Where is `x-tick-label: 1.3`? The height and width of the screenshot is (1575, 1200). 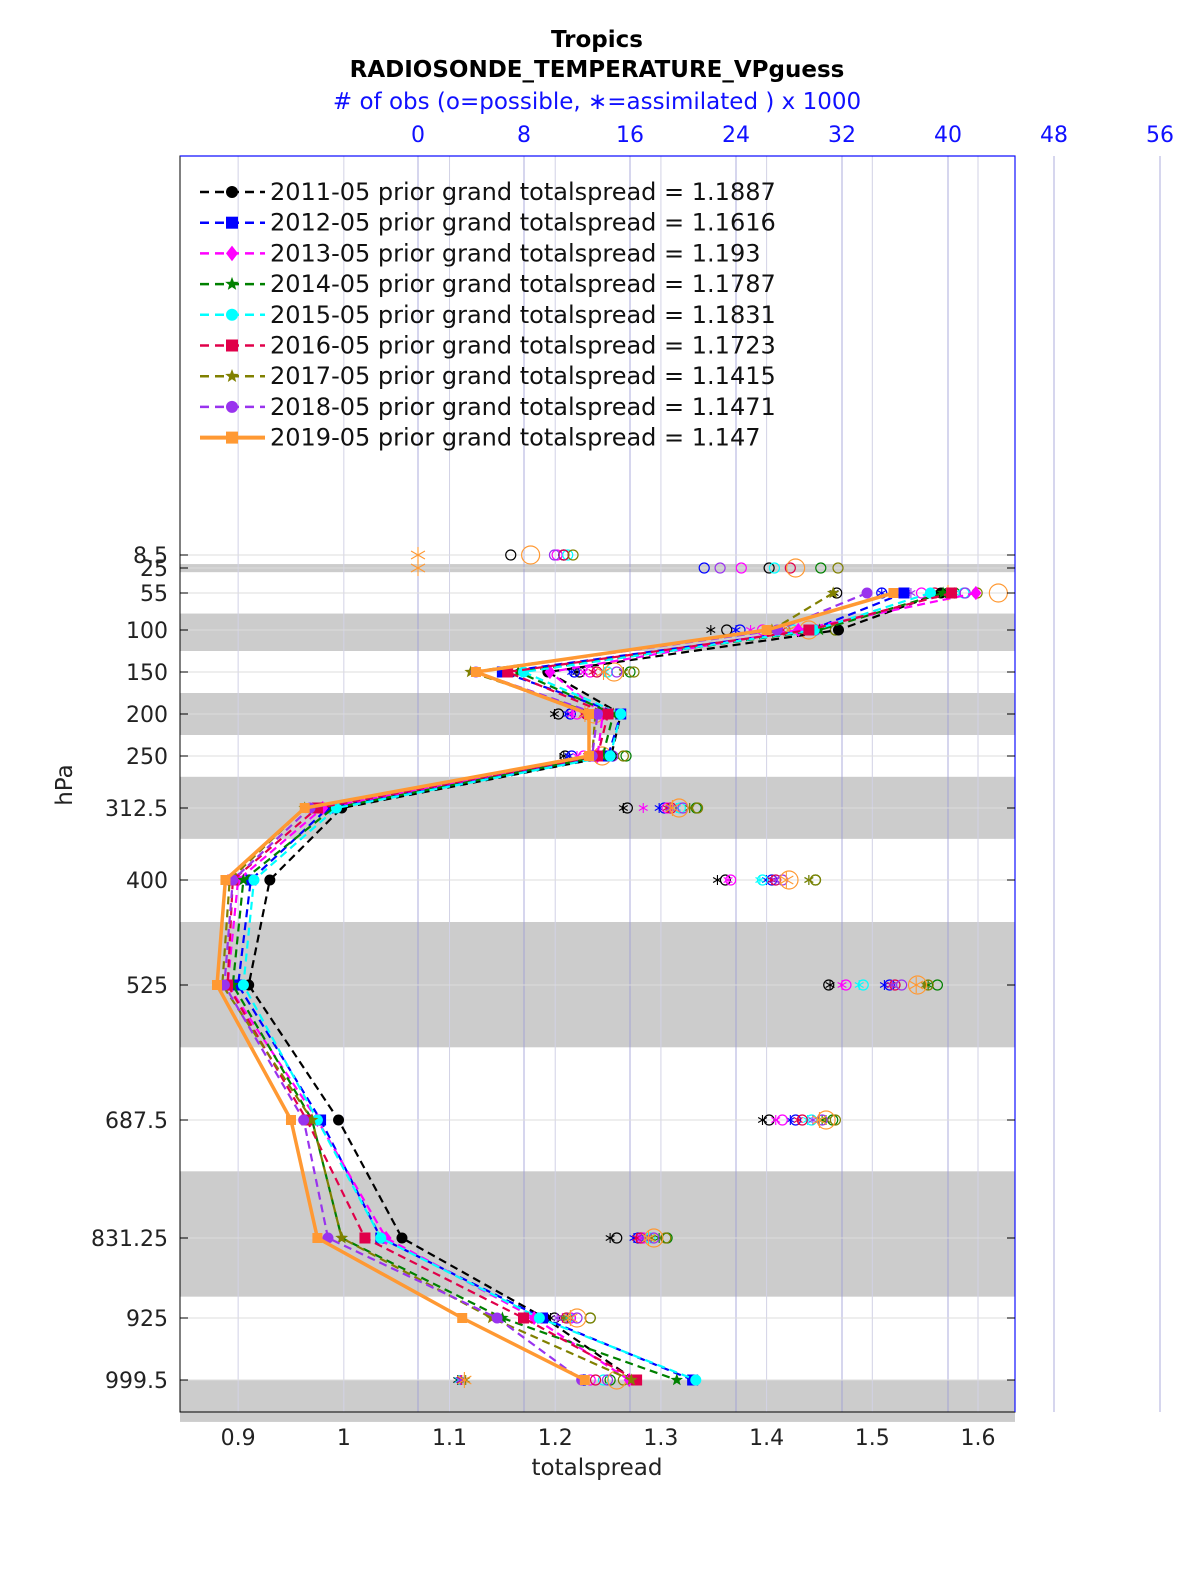
x-tick-label: 1.3 is located at coordinates (660, 1438).